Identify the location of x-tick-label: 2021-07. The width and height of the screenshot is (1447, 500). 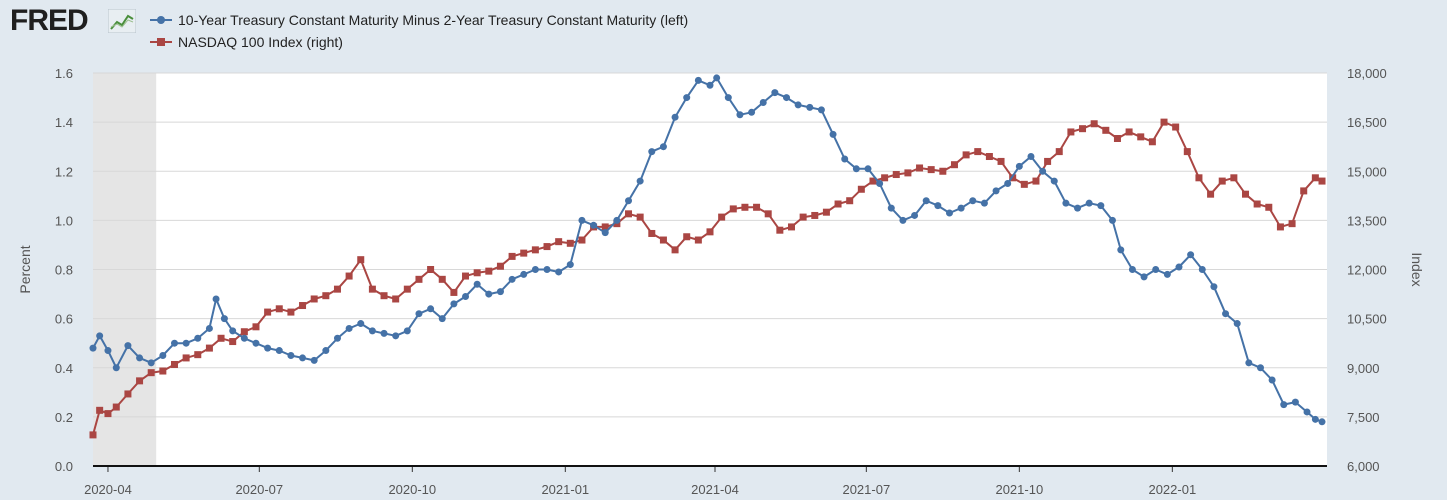
(866, 489).